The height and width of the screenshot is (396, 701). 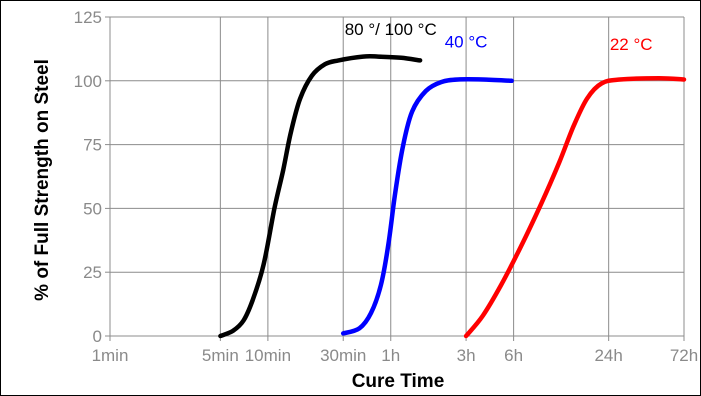 I want to click on y-tick-label: 100, so click(x=88, y=81).